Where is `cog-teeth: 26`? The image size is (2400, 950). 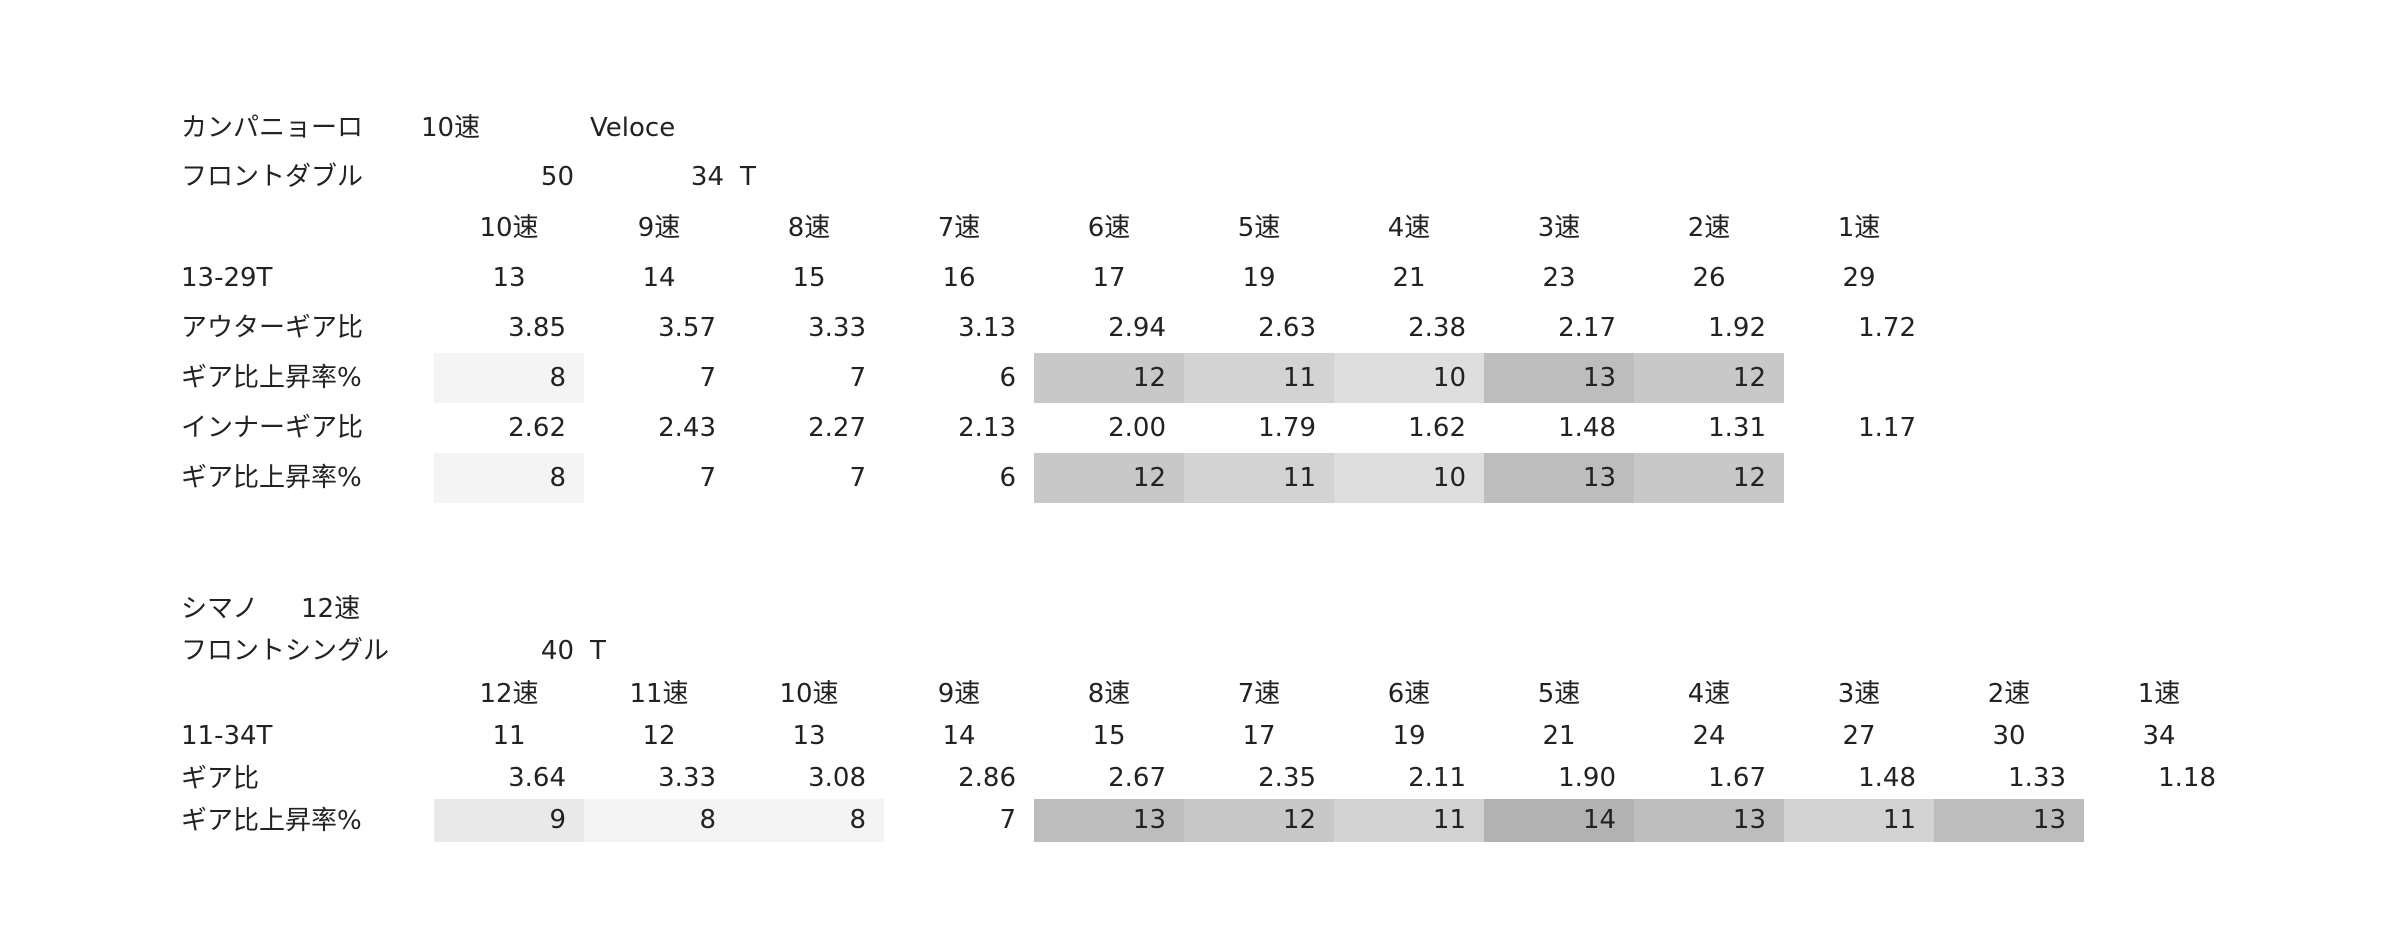
cog-teeth: 26 is located at coordinates (1709, 278).